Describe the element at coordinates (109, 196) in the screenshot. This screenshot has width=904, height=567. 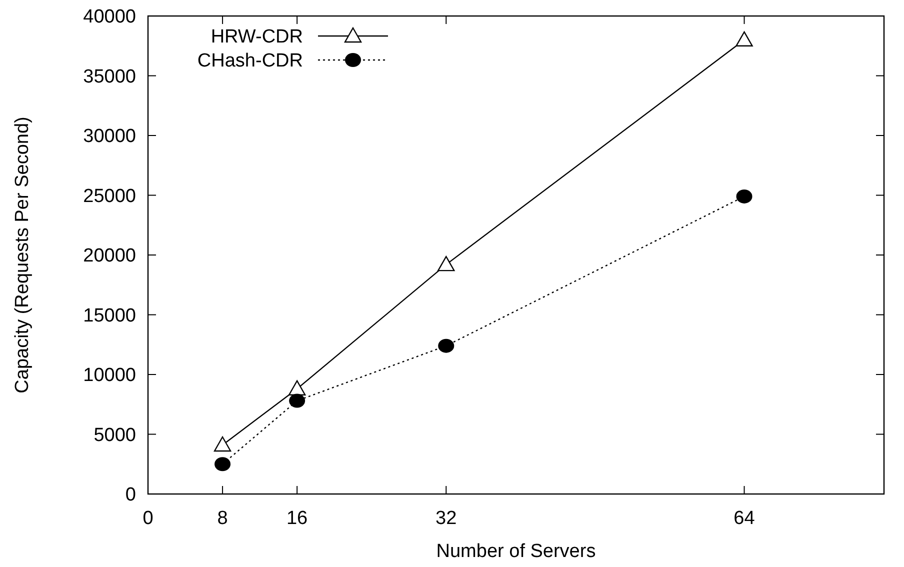
I see `y-tick-label: 25000` at that location.